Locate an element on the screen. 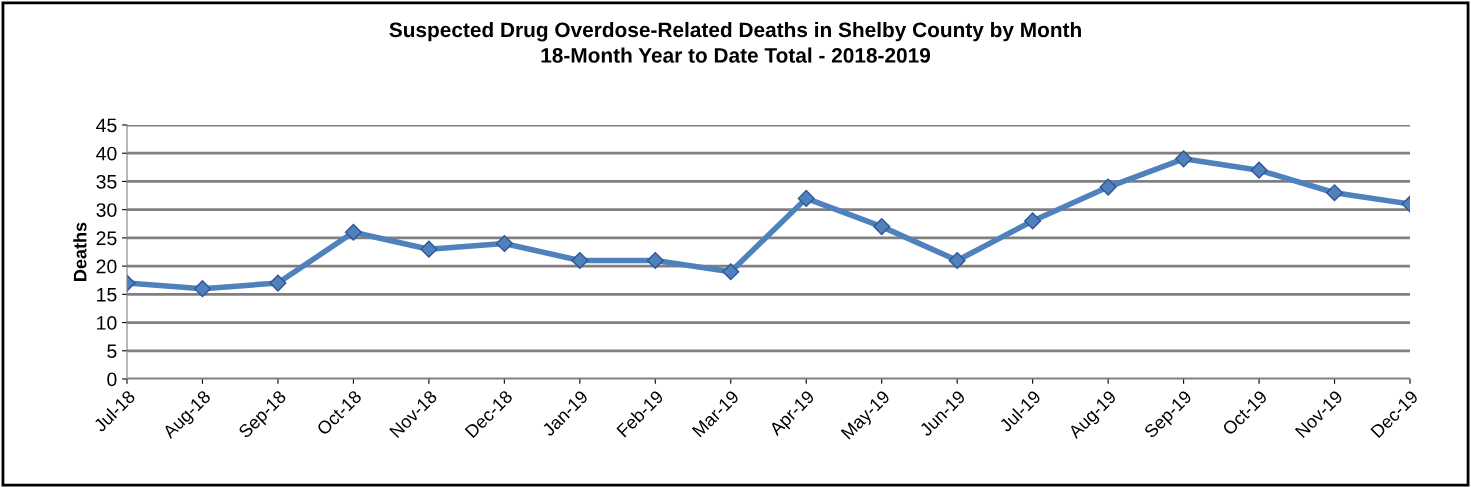 The image size is (1471, 487). y-tick-label: 40 is located at coordinates (106, 153).